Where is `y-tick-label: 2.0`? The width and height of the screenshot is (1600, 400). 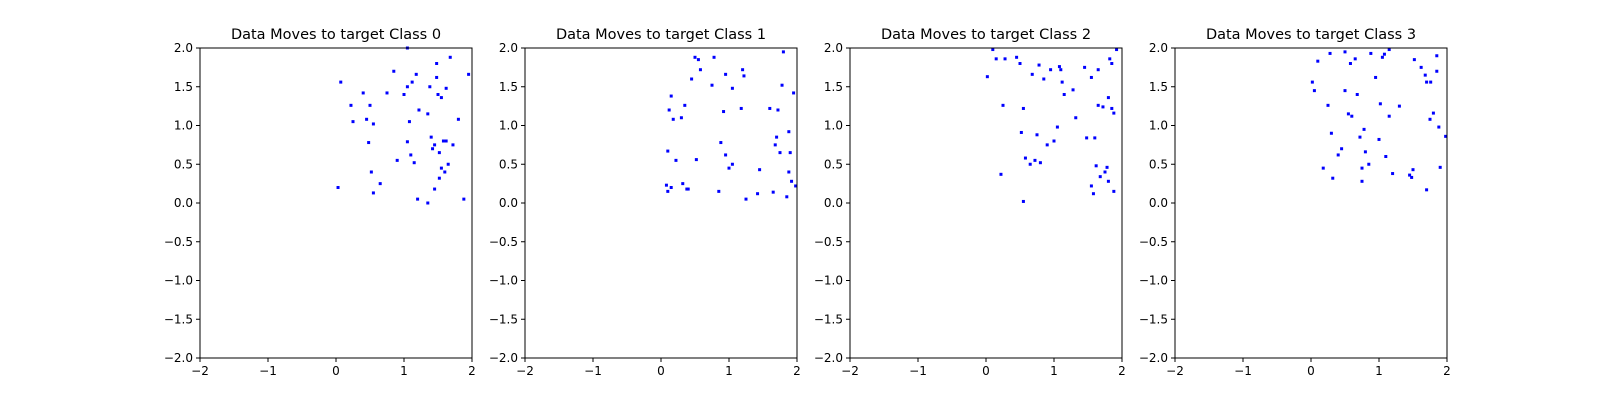 y-tick-label: 2.0 is located at coordinates (1158, 48).